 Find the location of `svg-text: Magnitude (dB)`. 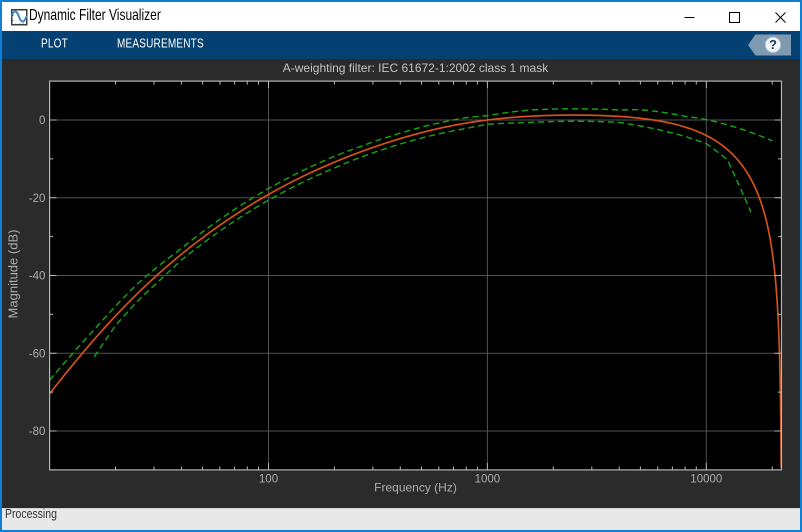

svg-text: Magnitude (dB) is located at coordinates (13, 274).